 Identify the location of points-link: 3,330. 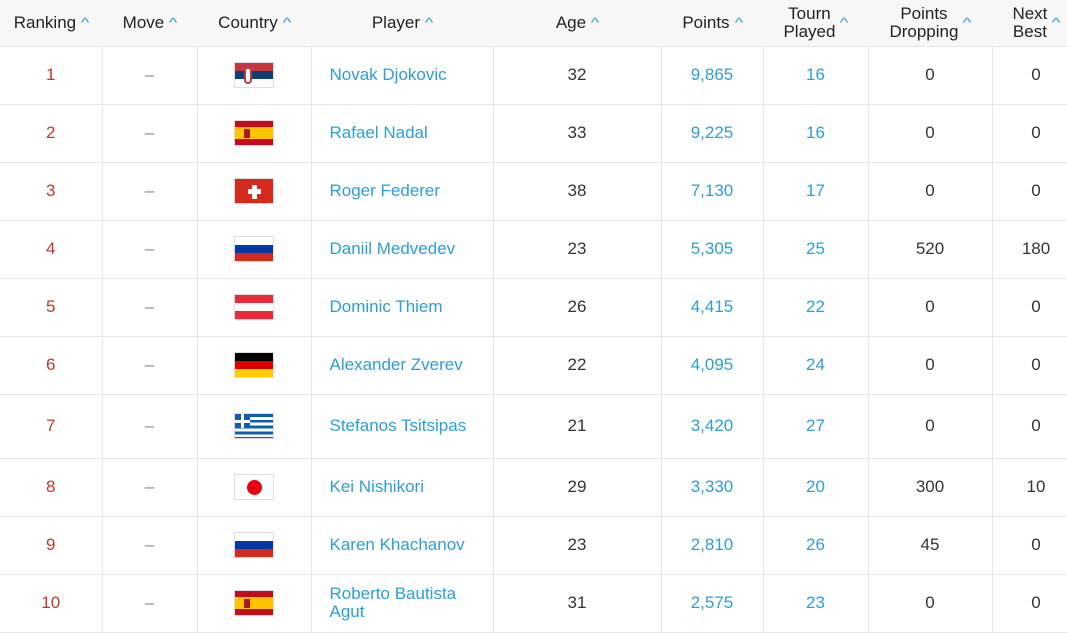
(712, 486).